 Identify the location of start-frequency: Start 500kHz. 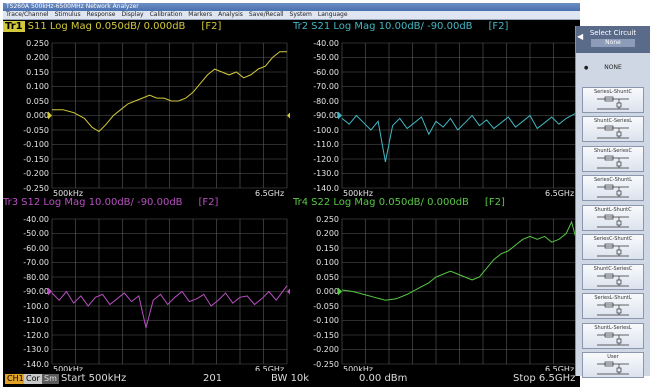
(94, 378).